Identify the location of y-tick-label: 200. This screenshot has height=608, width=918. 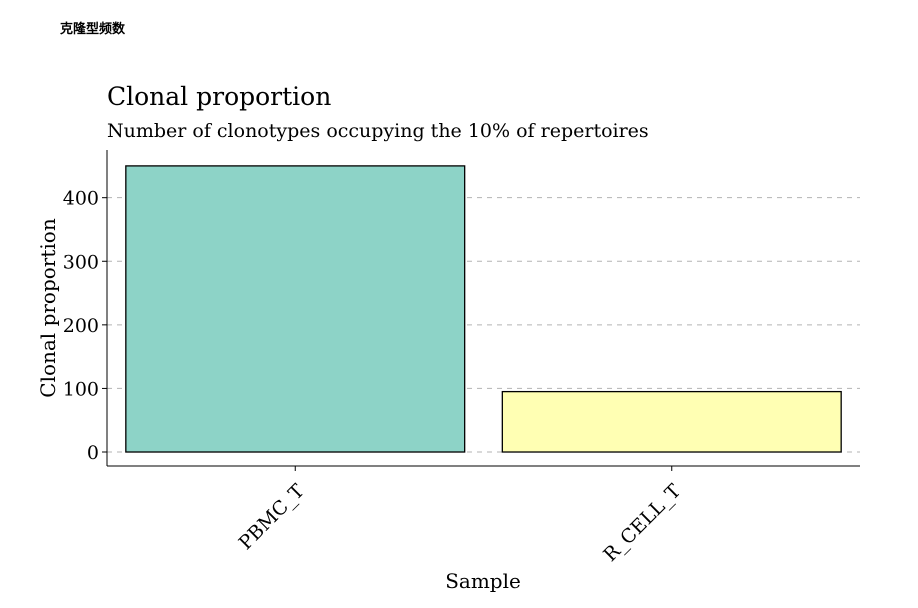
(81, 326).